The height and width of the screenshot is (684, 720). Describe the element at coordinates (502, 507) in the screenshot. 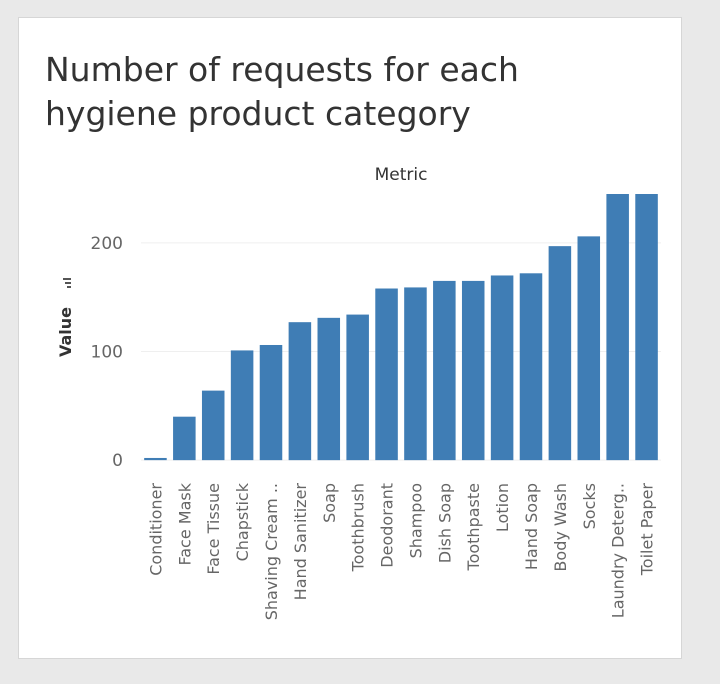

I see `x-tick-label: Lotion` at that location.